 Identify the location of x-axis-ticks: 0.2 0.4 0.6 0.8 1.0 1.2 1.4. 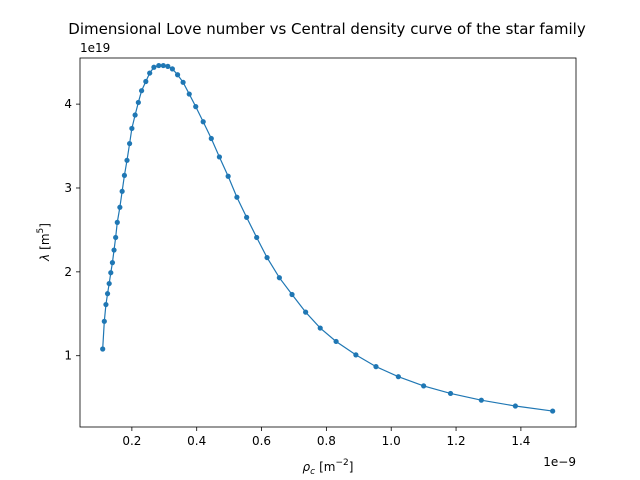
(326, 437).